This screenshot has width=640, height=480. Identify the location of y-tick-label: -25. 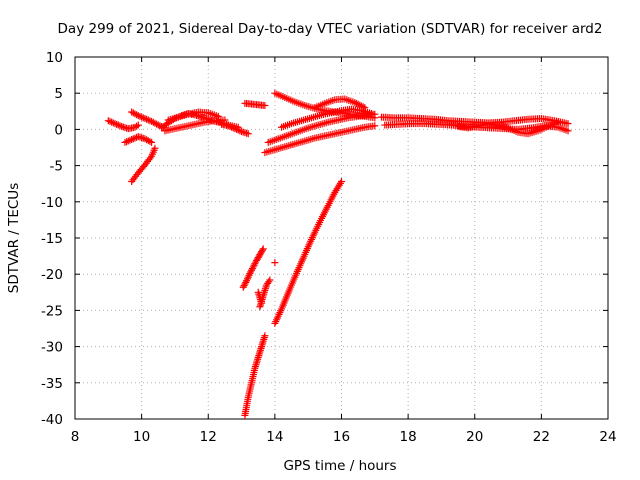
(52, 311).